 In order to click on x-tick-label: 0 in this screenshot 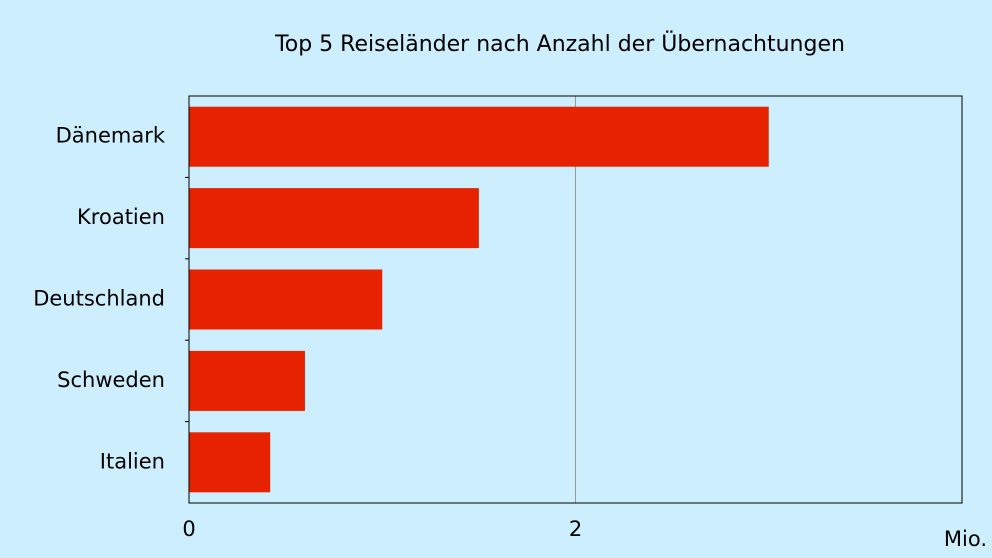, I will do `click(188, 529)`.